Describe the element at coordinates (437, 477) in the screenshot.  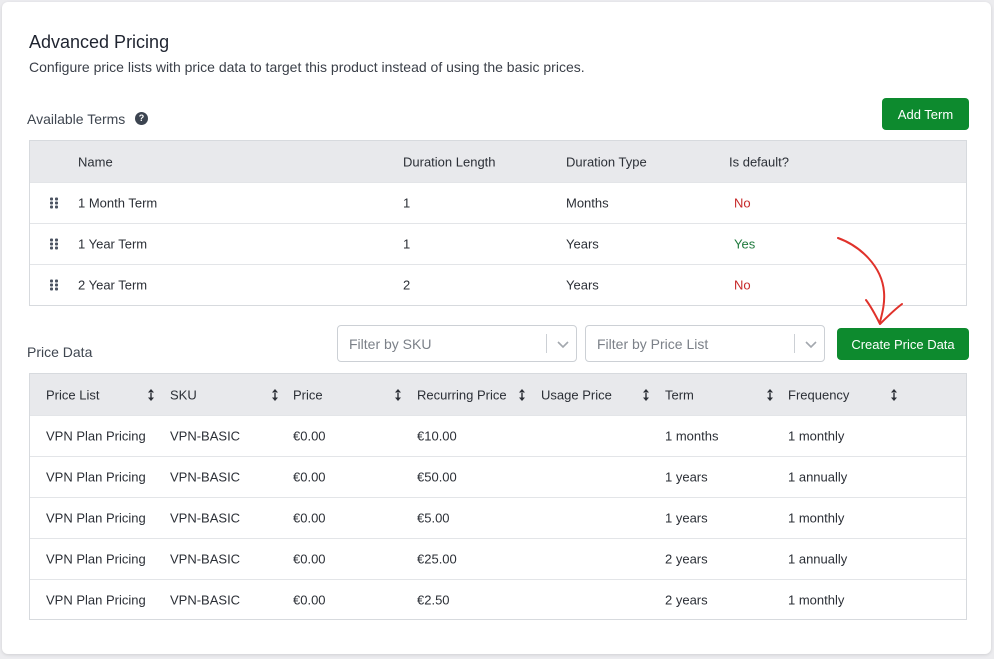
I see `cell-recurring-price: €50.00` at that location.